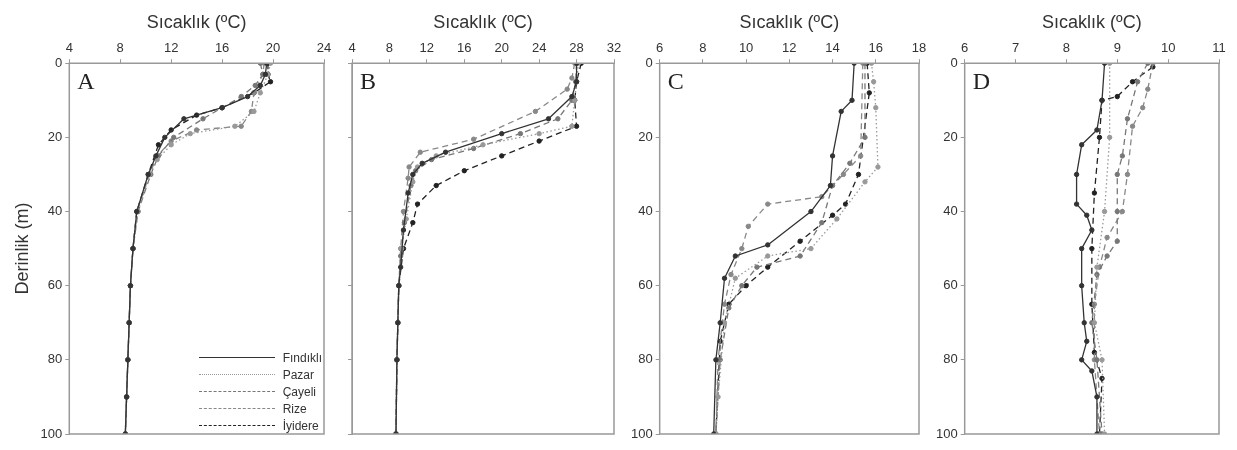 Image resolution: width=1237 pixels, height=450 pixels. Describe the element at coordinates (302, 357) in the screenshot. I see `text: Fındıklı` at that location.